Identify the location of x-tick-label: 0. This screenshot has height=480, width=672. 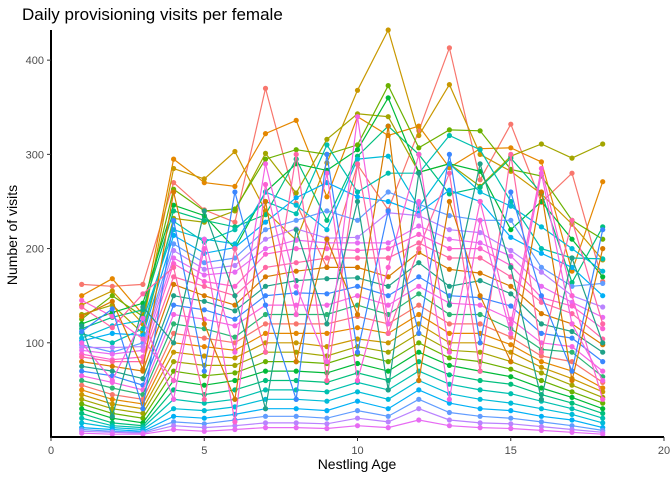
(51, 451).